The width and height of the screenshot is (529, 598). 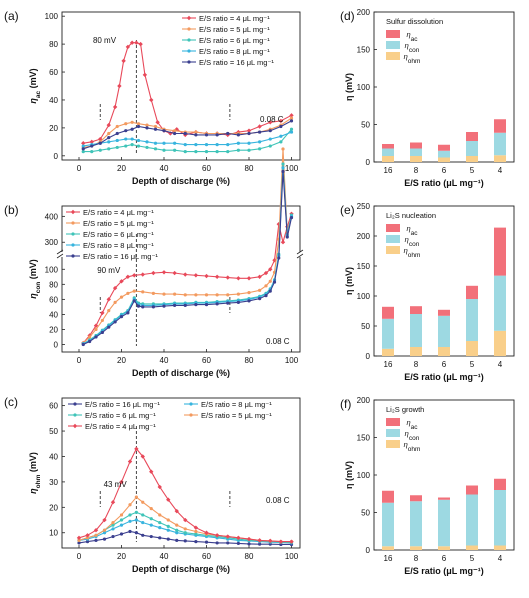 What do you see at coordinates (500, 558) in the screenshot?
I see `x-tick-label: 4` at bounding box center [500, 558].